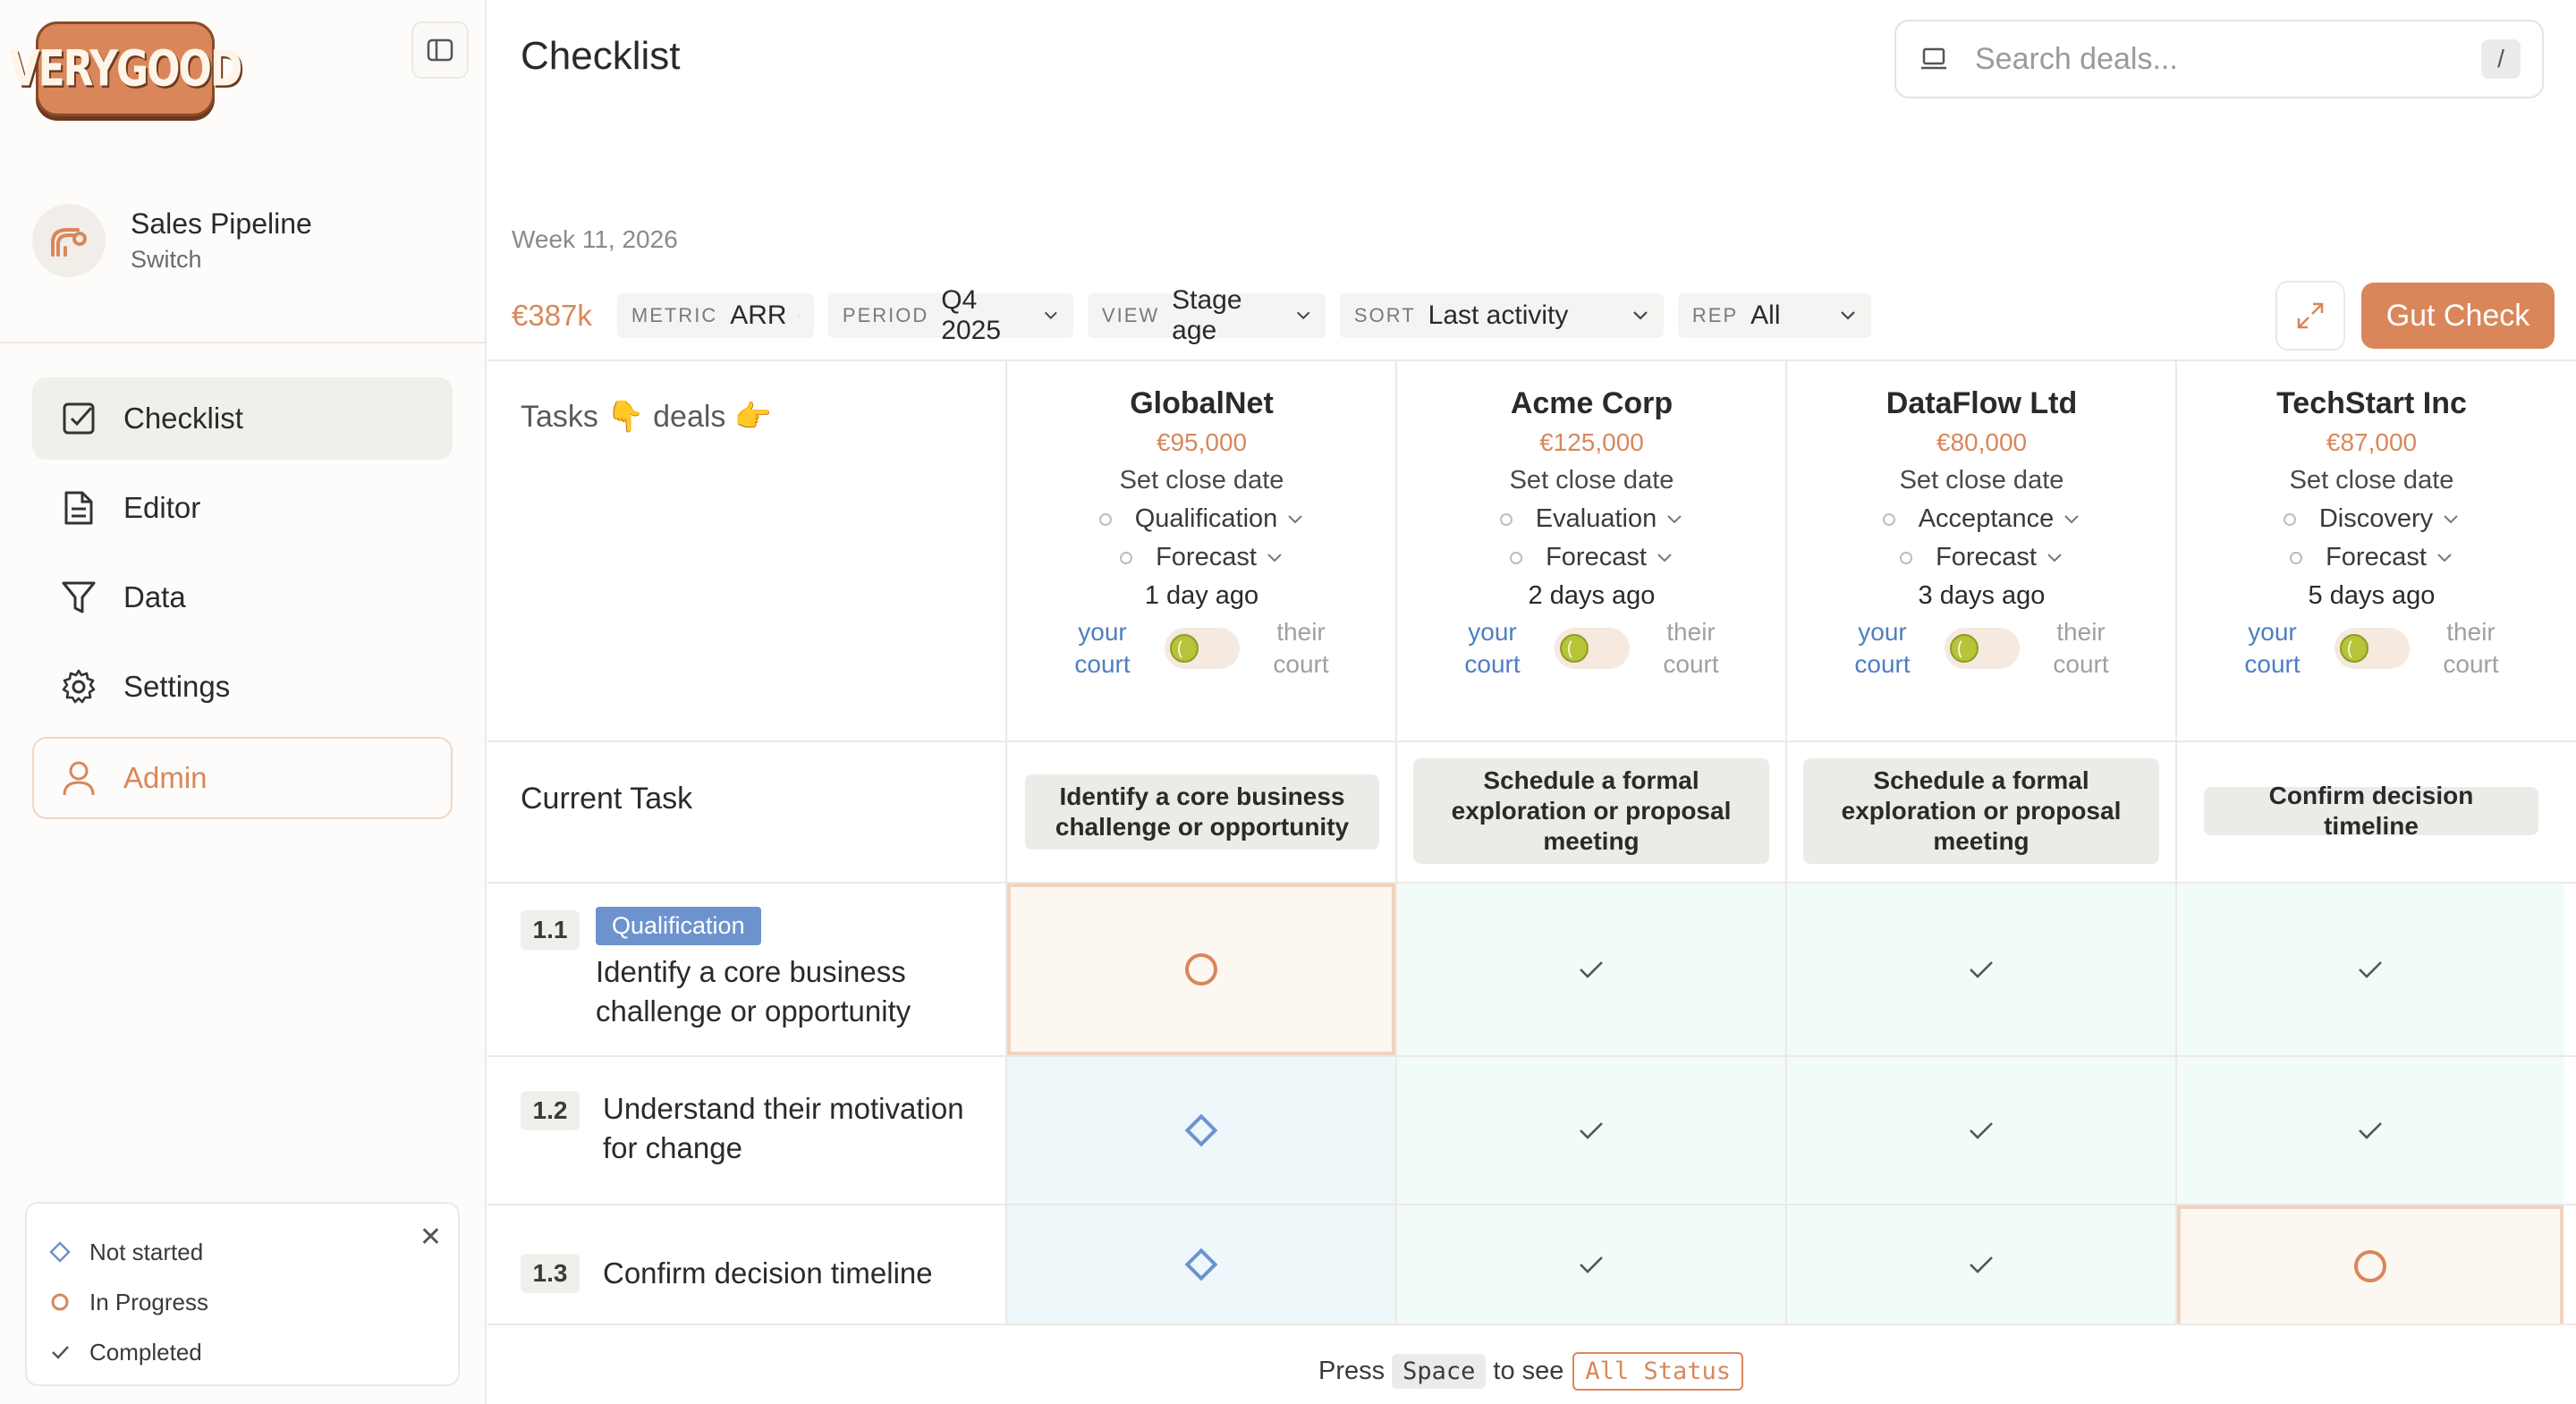  What do you see at coordinates (2310, 316) in the screenshot?
I see `expand-button` at bounding box center [2310, 316].